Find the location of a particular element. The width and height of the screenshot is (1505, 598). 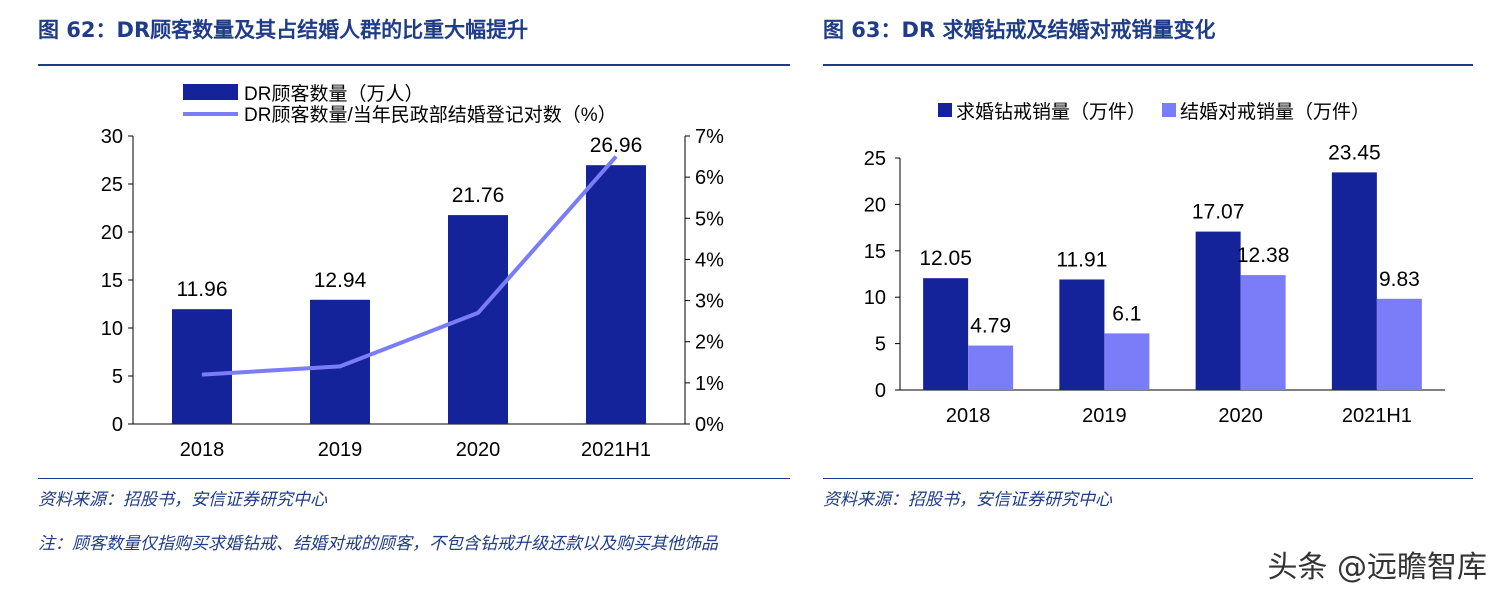

data-label: 9.83 is located at coordinates (1399, 279).